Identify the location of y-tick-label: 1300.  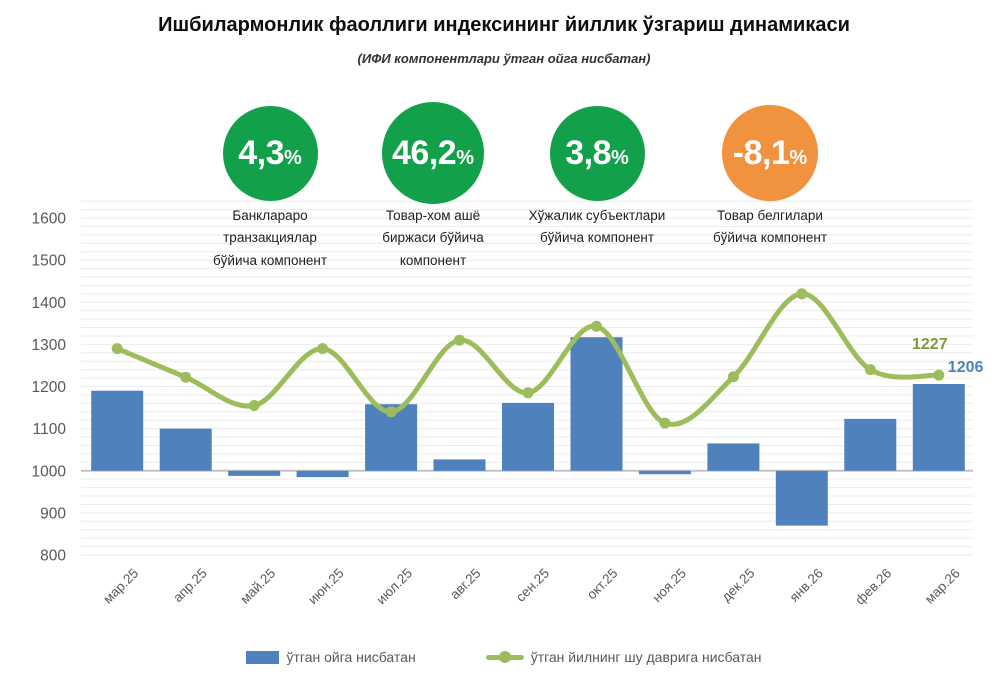
(49, 345).